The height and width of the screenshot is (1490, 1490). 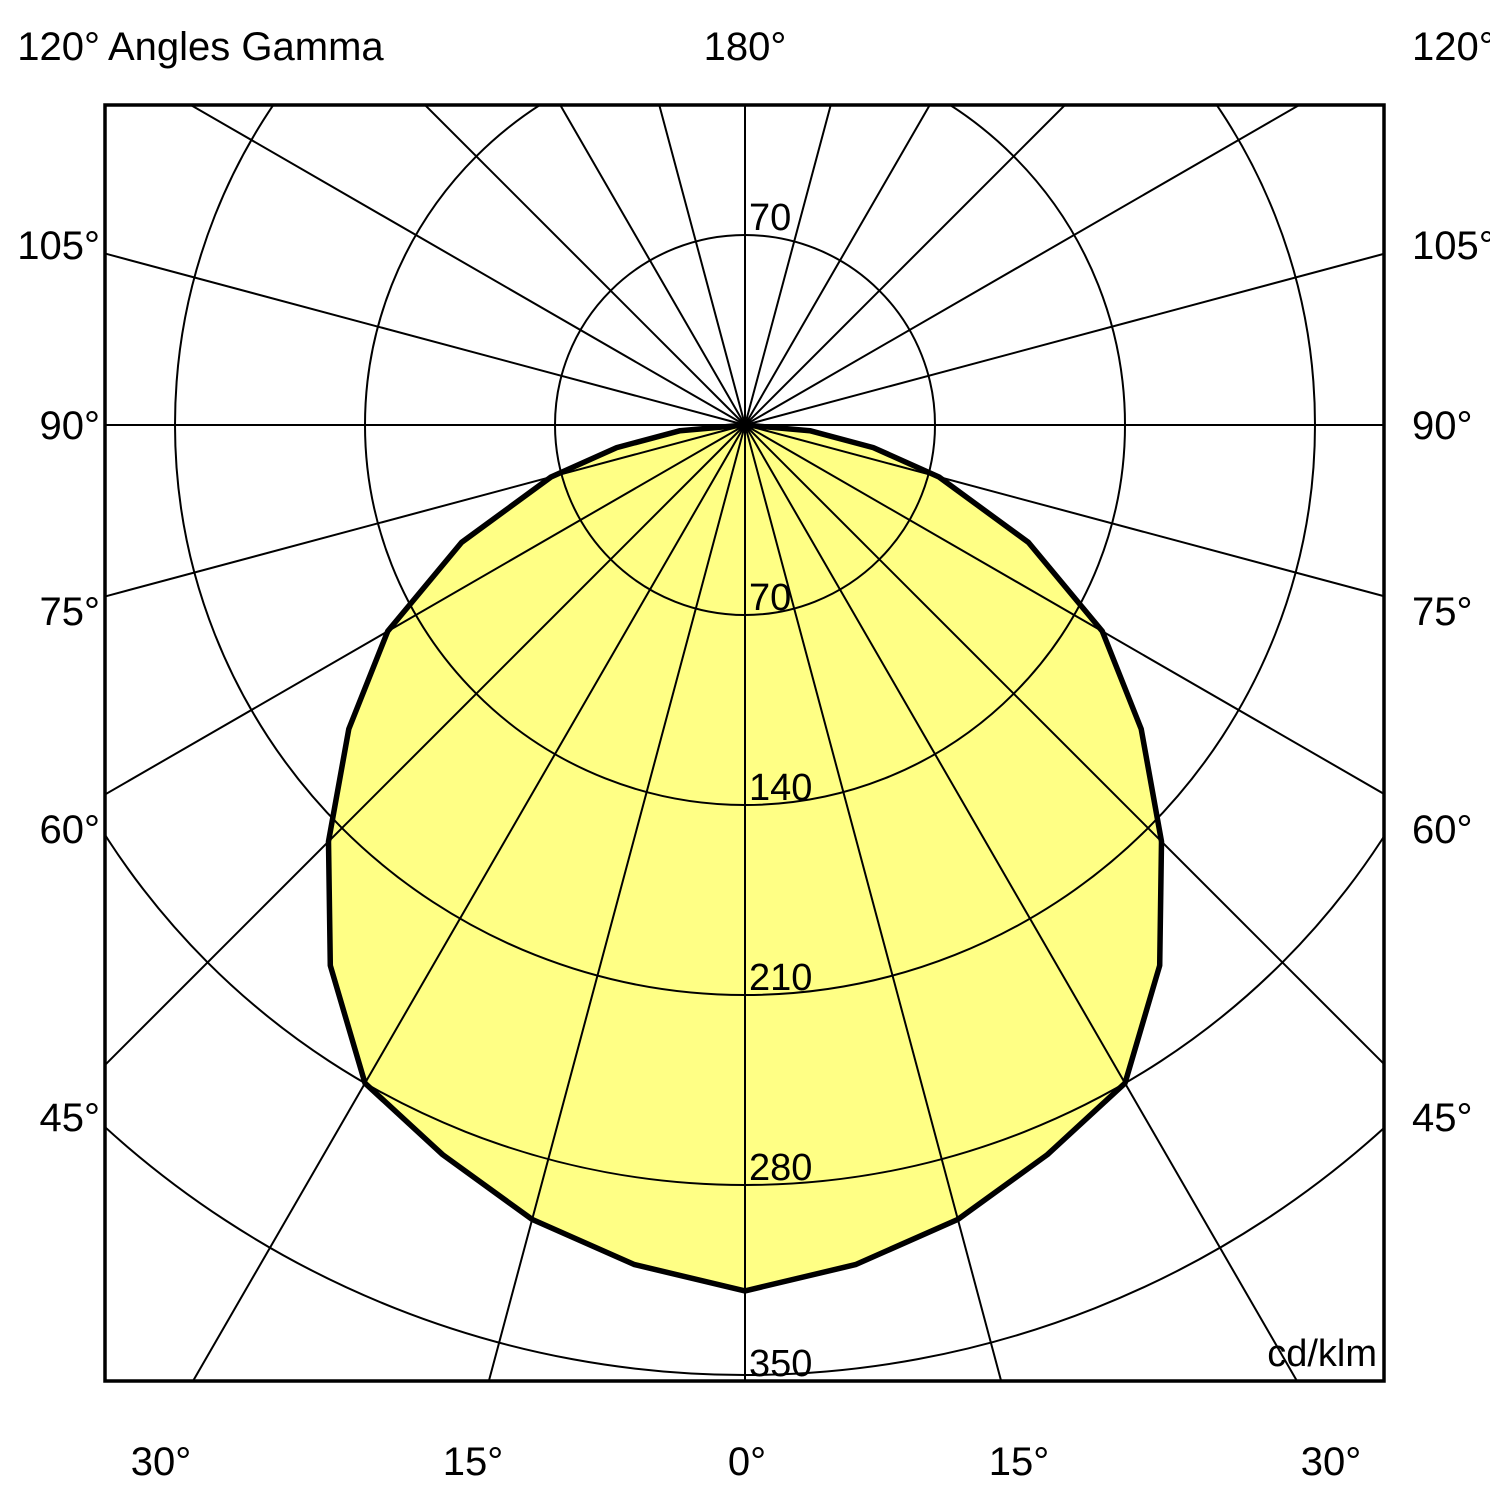 I want to click on radial-tick-70: 70, so click(x=770, y=598).